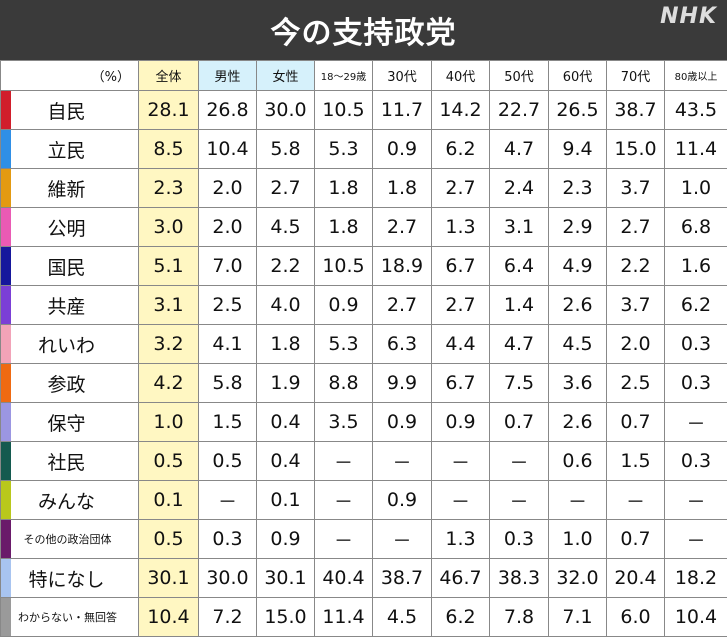 Image resolution: width=727 pixels, height=637 pixels. Describe the element at coordinates (577, 149) in the screenshot. I see `value-cell: 9.4` at that location.